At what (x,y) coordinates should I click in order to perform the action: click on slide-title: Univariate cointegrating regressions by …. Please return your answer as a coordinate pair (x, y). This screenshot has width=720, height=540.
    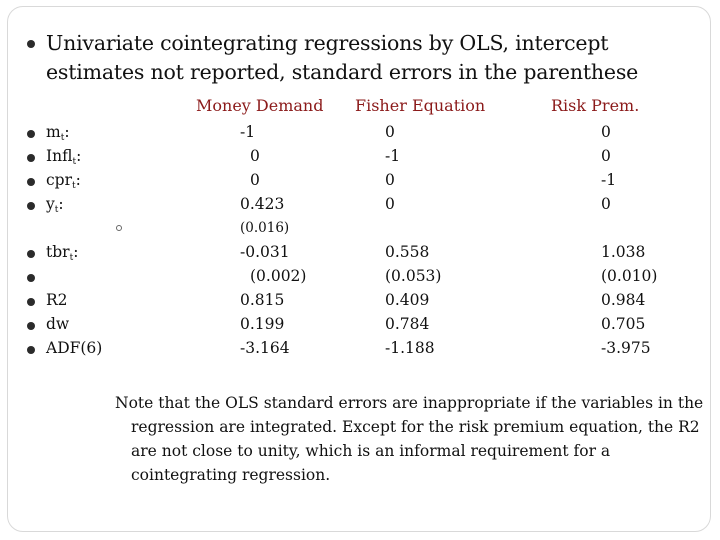
    Looking at the image, I should click on (342, 57).